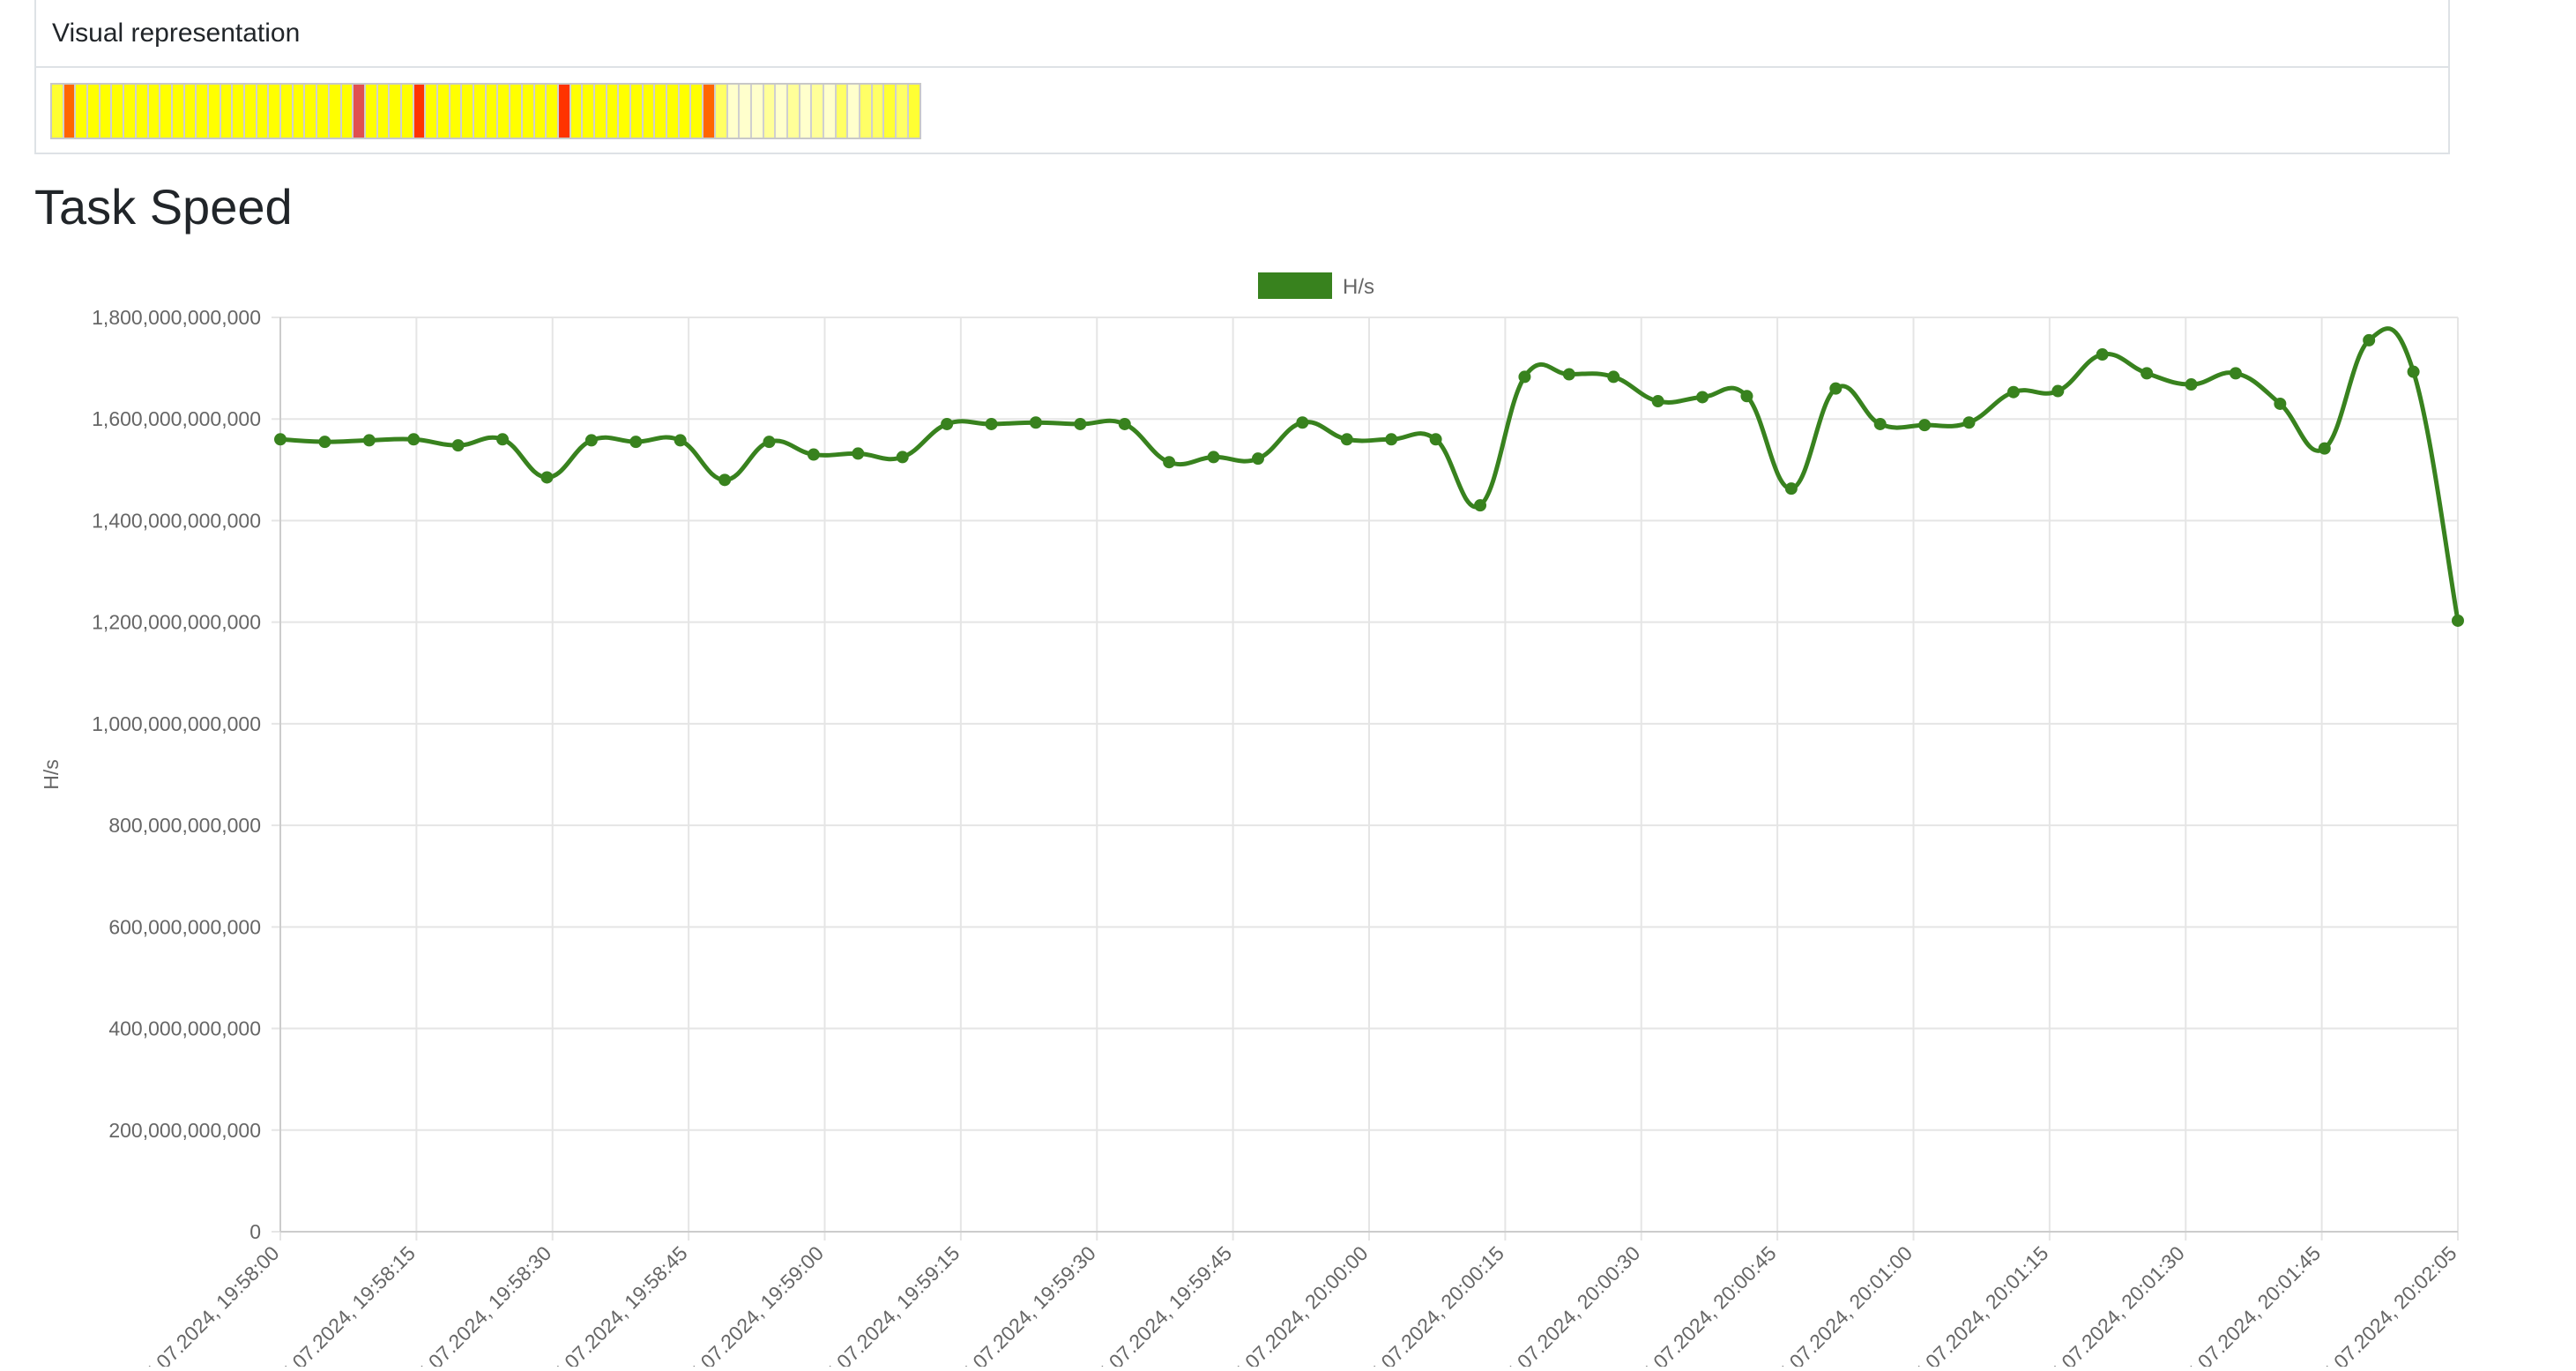  Describe the element at coordinates (1569, 1304) in the screenshot. I see `x-tick-label: 25.07.2024, 20:00:30` at that location.